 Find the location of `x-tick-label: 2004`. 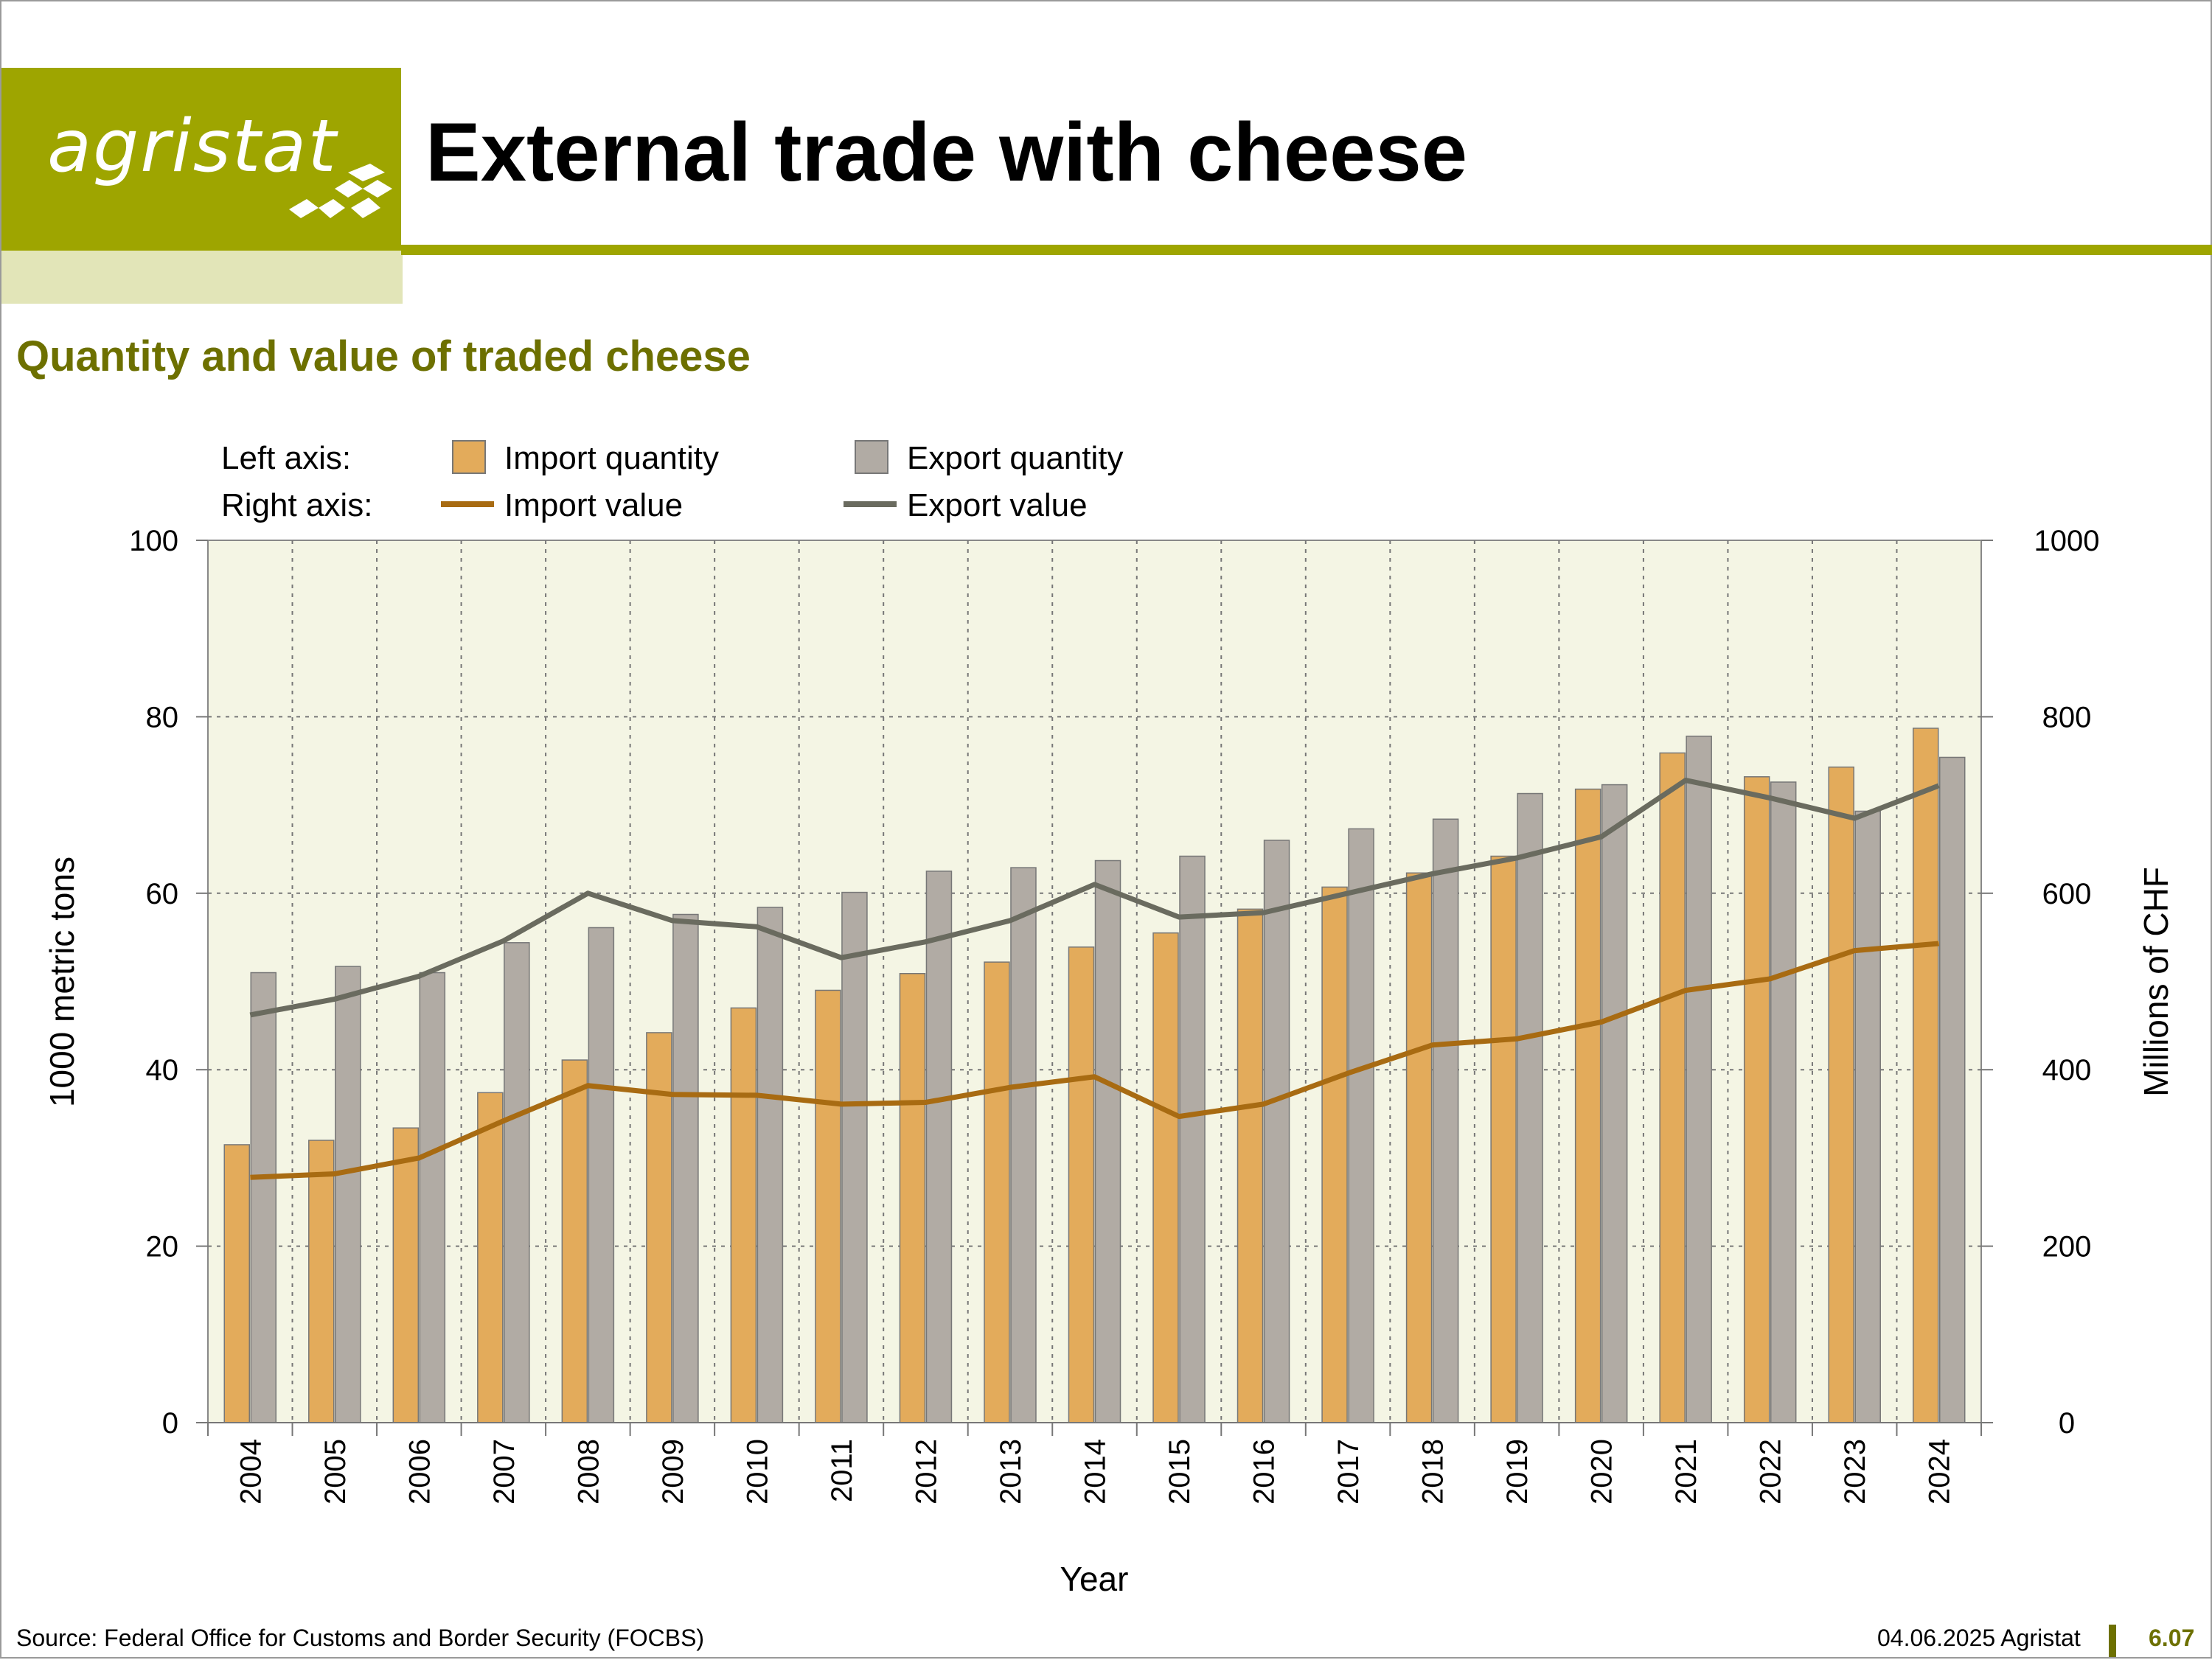

x-tick-label: 2004 is located at coordinates (250, 1471).